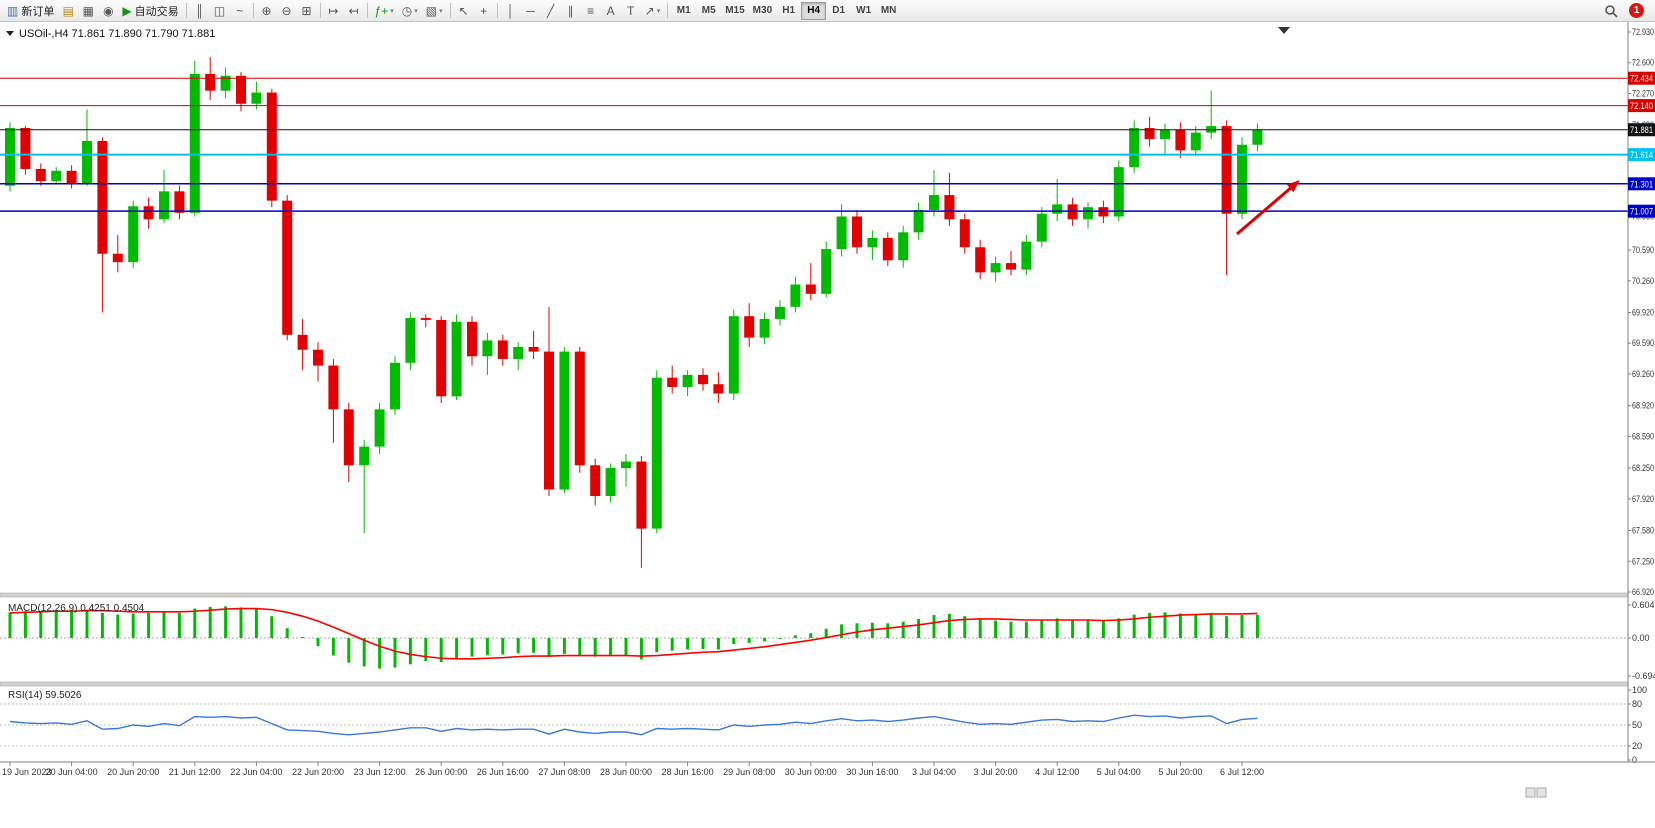 This screenshot has height=828, width=1655. Describe the element at coordinates (307, 11) in the screenshot. I see `tile-windows-button: ⊞` at that location.